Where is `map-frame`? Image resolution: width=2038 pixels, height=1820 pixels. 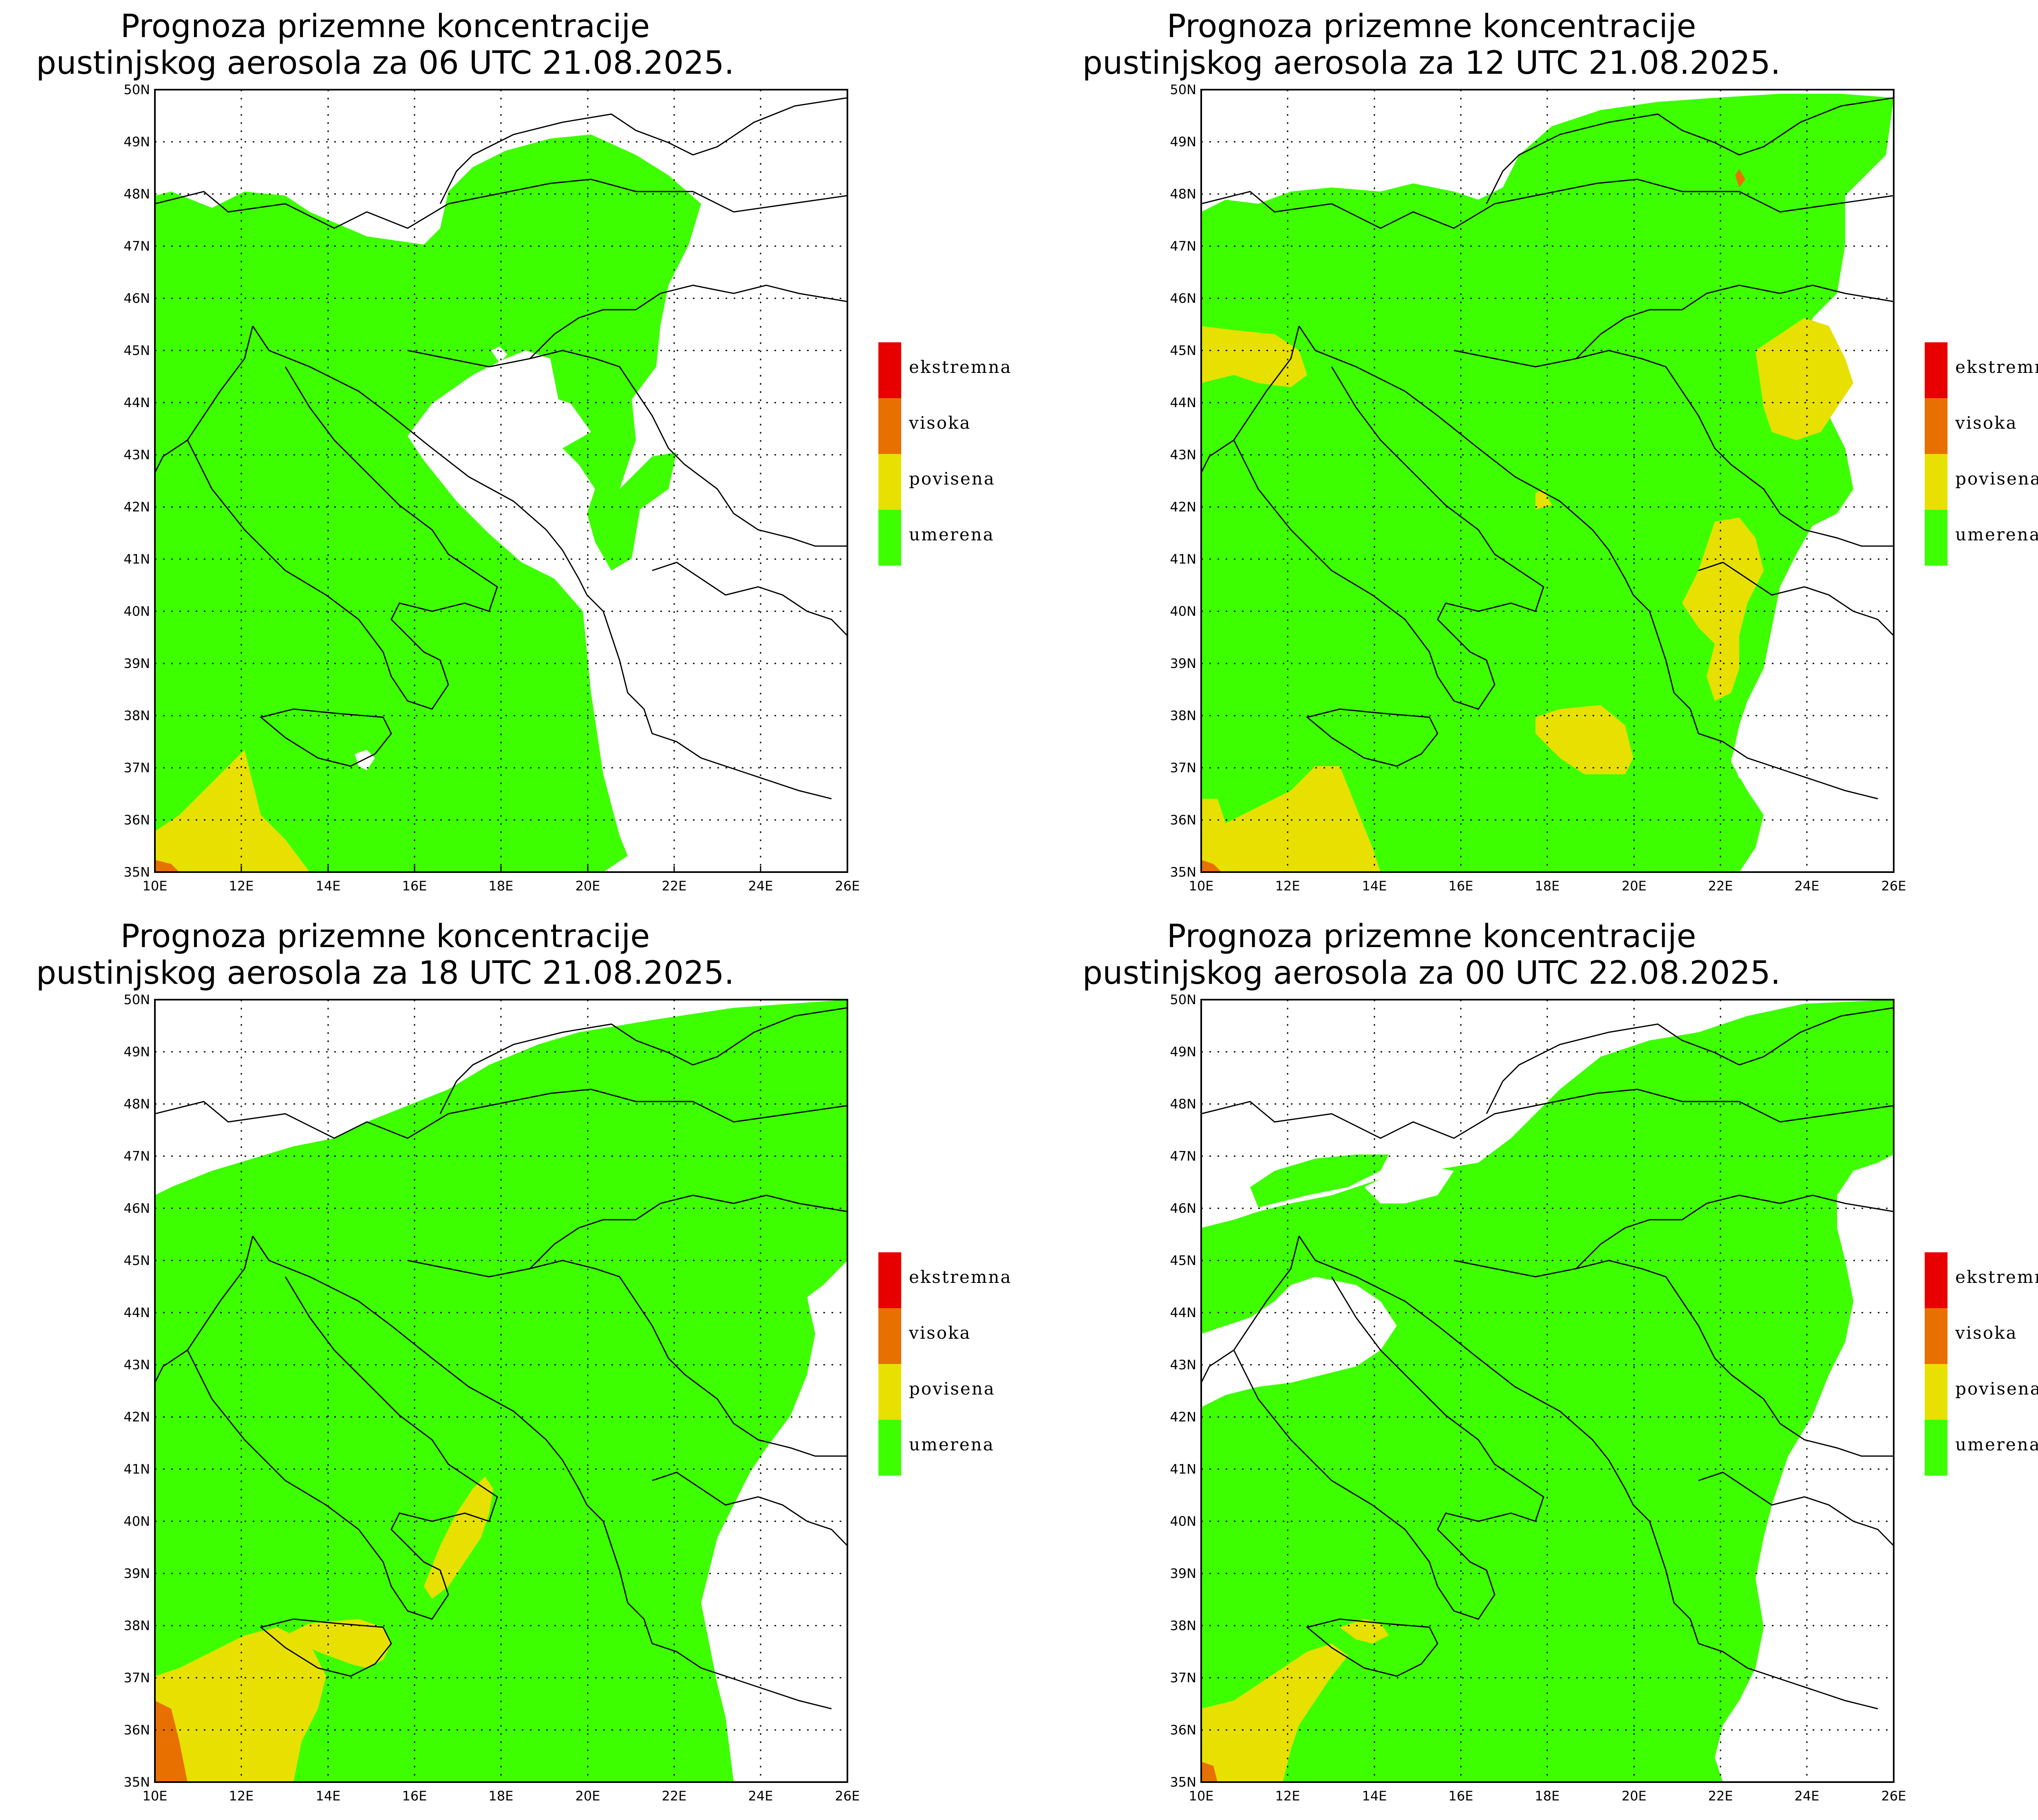 map-frame is located at coordinates (1547, 1391).